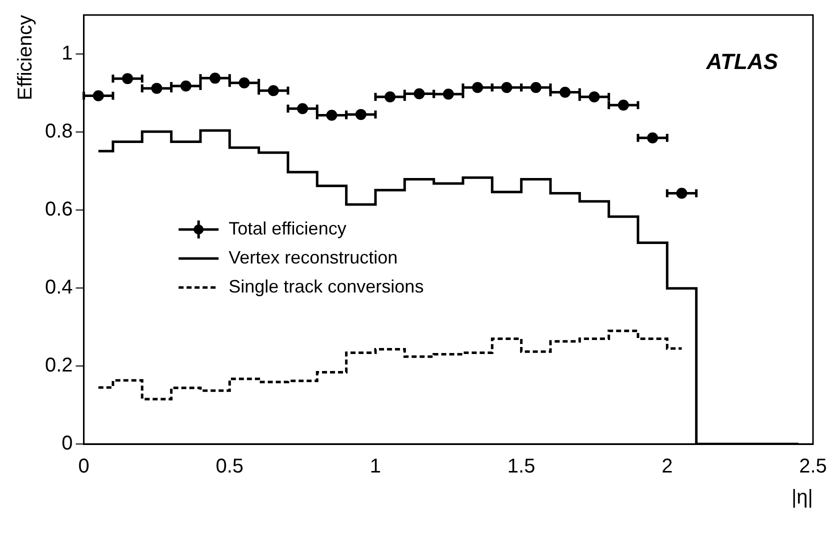 This screenshot has width=835, height=536. Describe the element at coordinates (287, 228) in the screenshot. I see `legend-label: Total efficiency` at that location.